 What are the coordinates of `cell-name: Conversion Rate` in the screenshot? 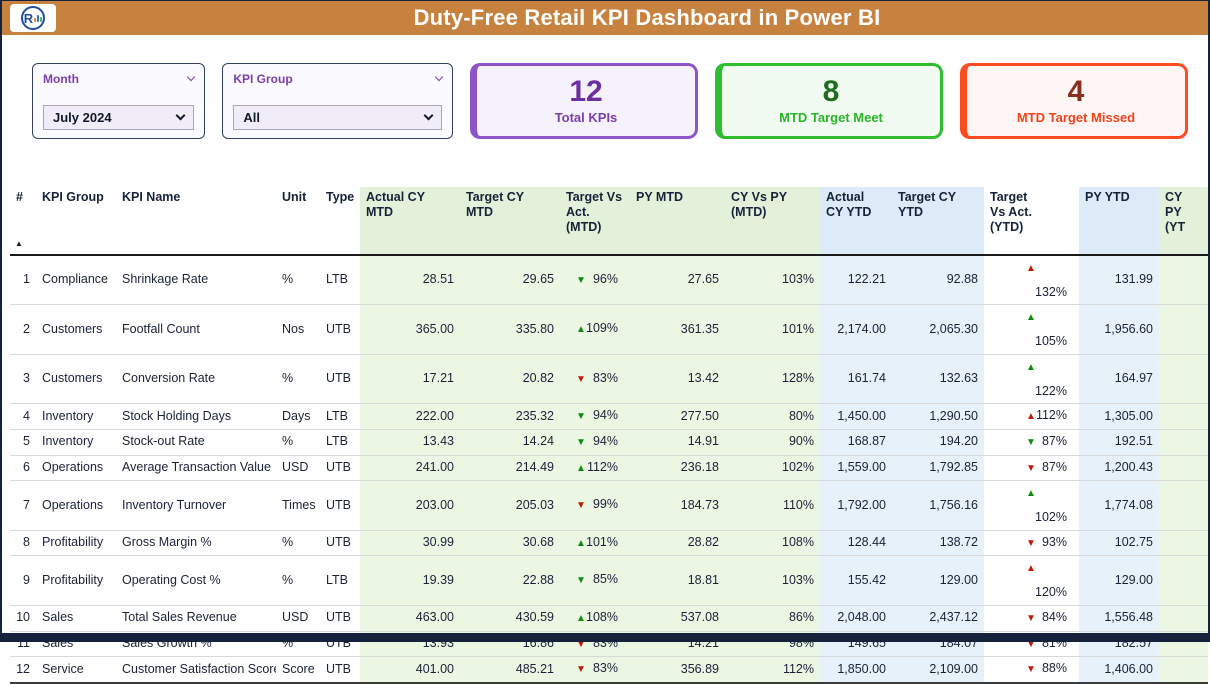 It's located at (196, 379).